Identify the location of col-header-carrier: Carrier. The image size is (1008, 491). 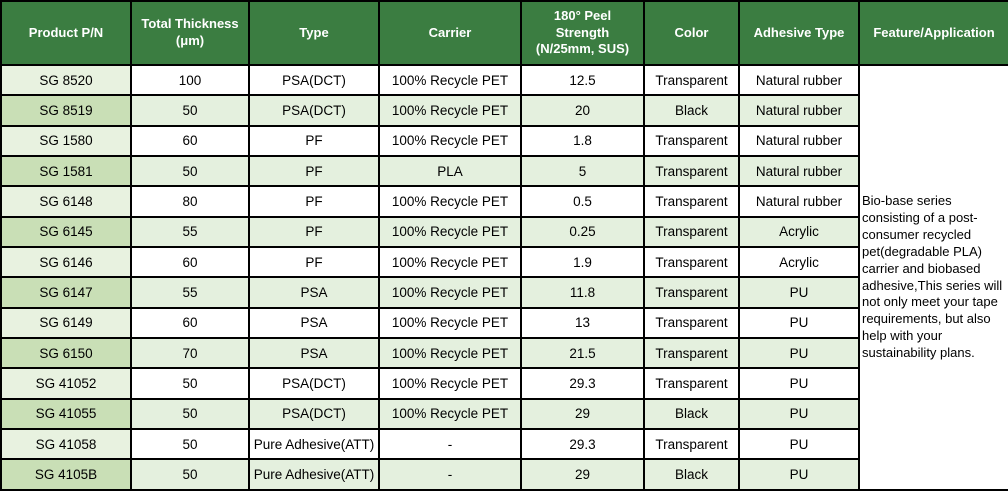
(450, 33).